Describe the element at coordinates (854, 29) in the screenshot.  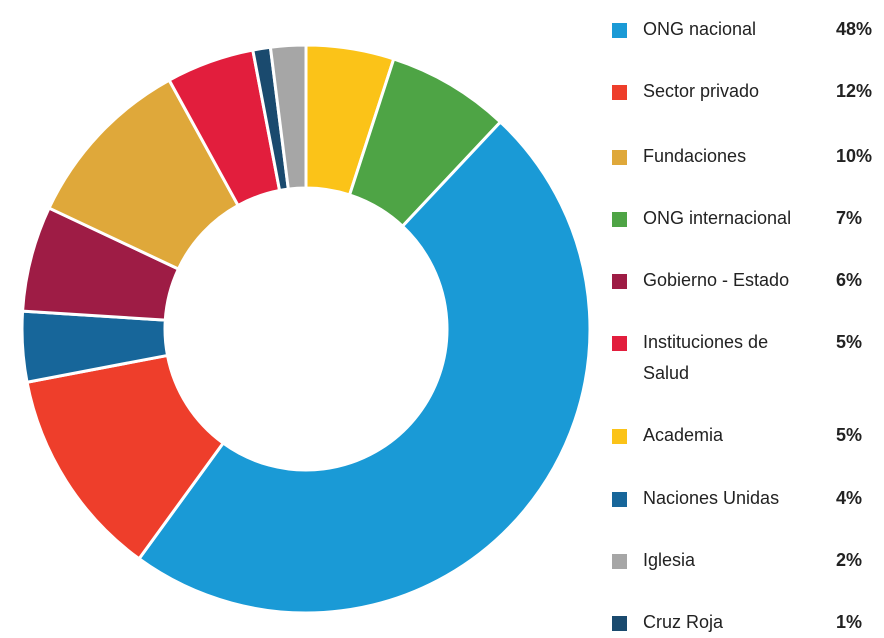
I see `legend-value: 48%` at that location.